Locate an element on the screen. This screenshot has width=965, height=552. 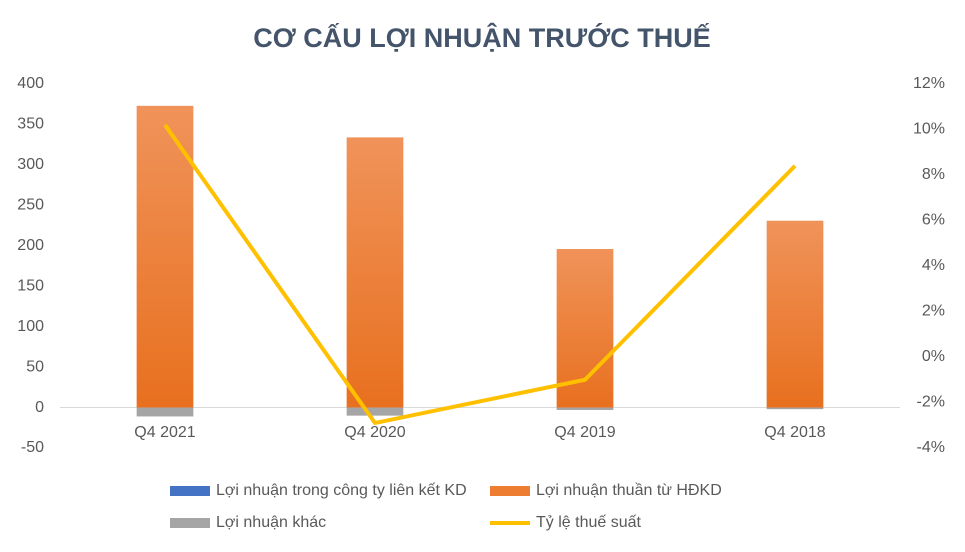
legend-label: Lợi nhuận thuần từ HĐKD is located at coordinates (629, 490).